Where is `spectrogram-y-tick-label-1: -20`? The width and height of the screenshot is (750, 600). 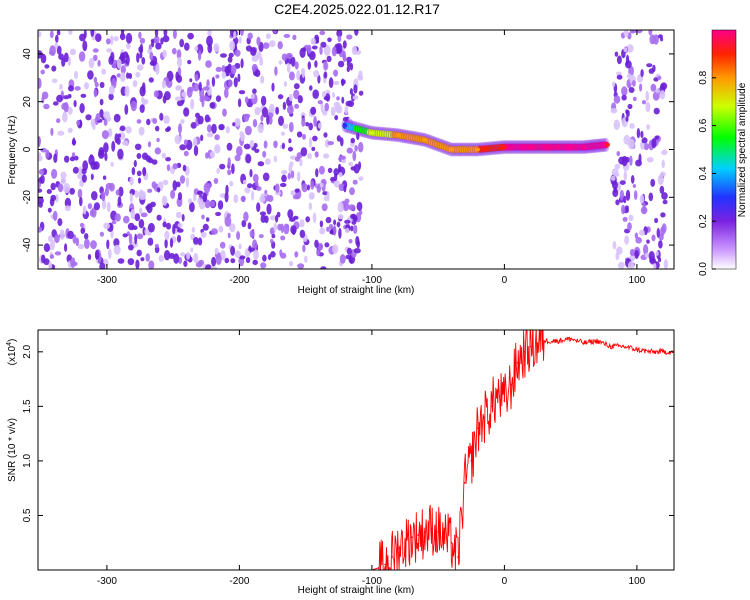
spectrogram-y-tick-label-1: -20 is located at coordinates (27, 197).